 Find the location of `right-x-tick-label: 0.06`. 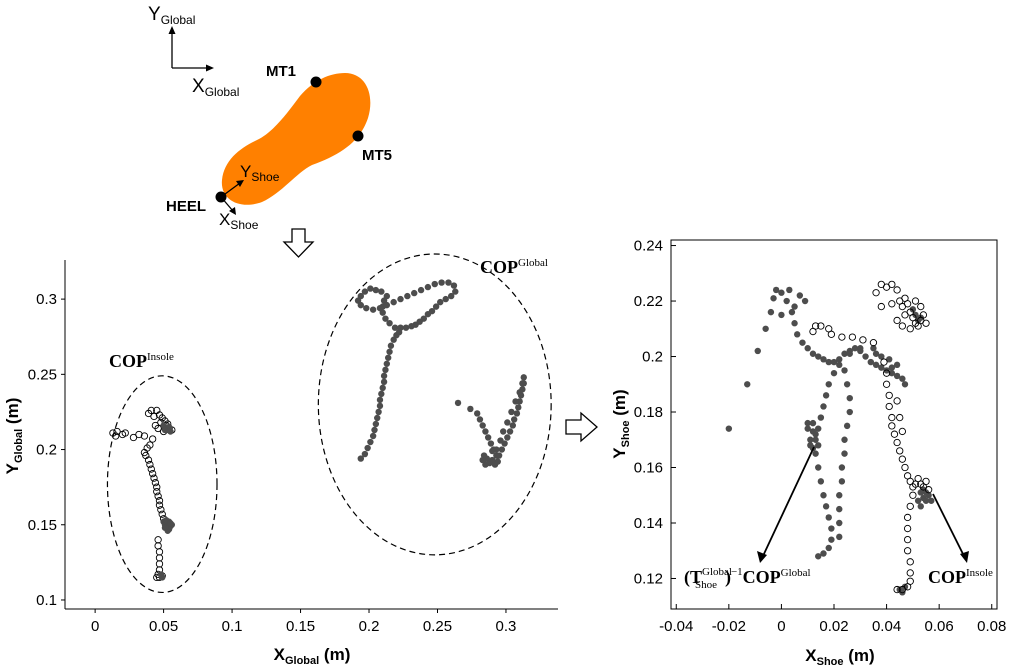

right-x-tick-label: 0.06 is located at coordinates (939, 626).